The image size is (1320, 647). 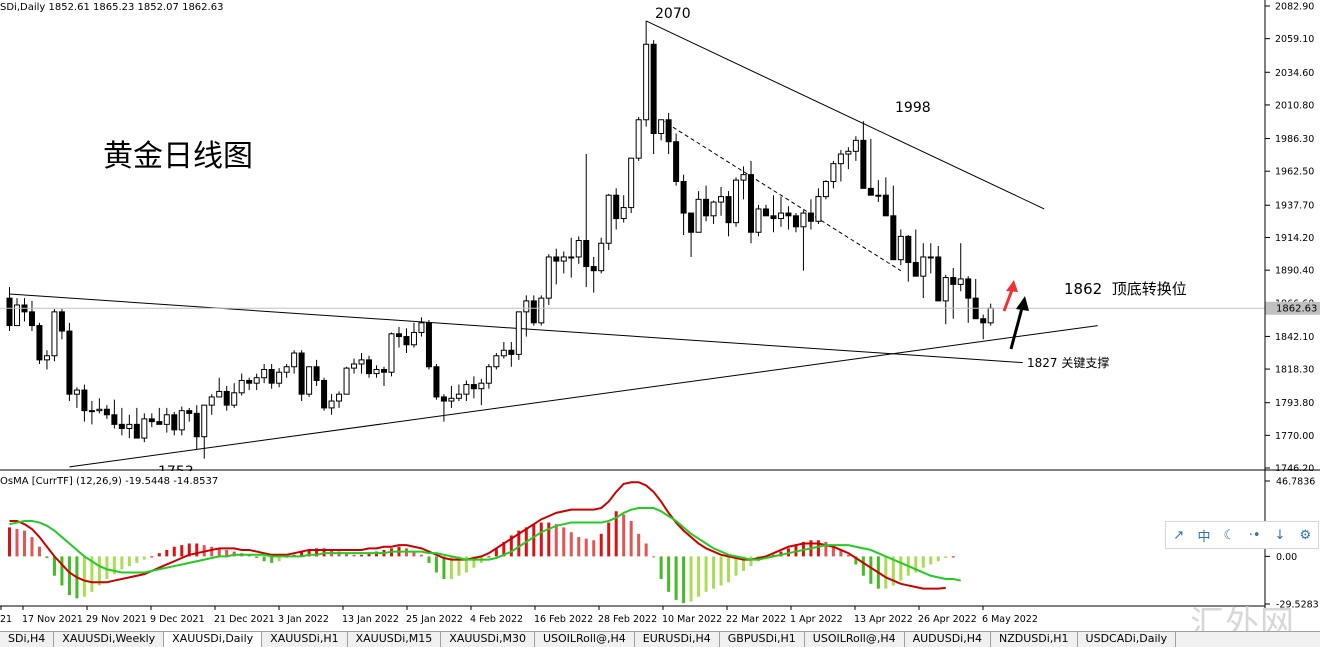 What do you see at coordinates (692, 619) in the screenshot?
I see `time-tick-label: 10 Mar 2022` at bounding box center [692, 619].